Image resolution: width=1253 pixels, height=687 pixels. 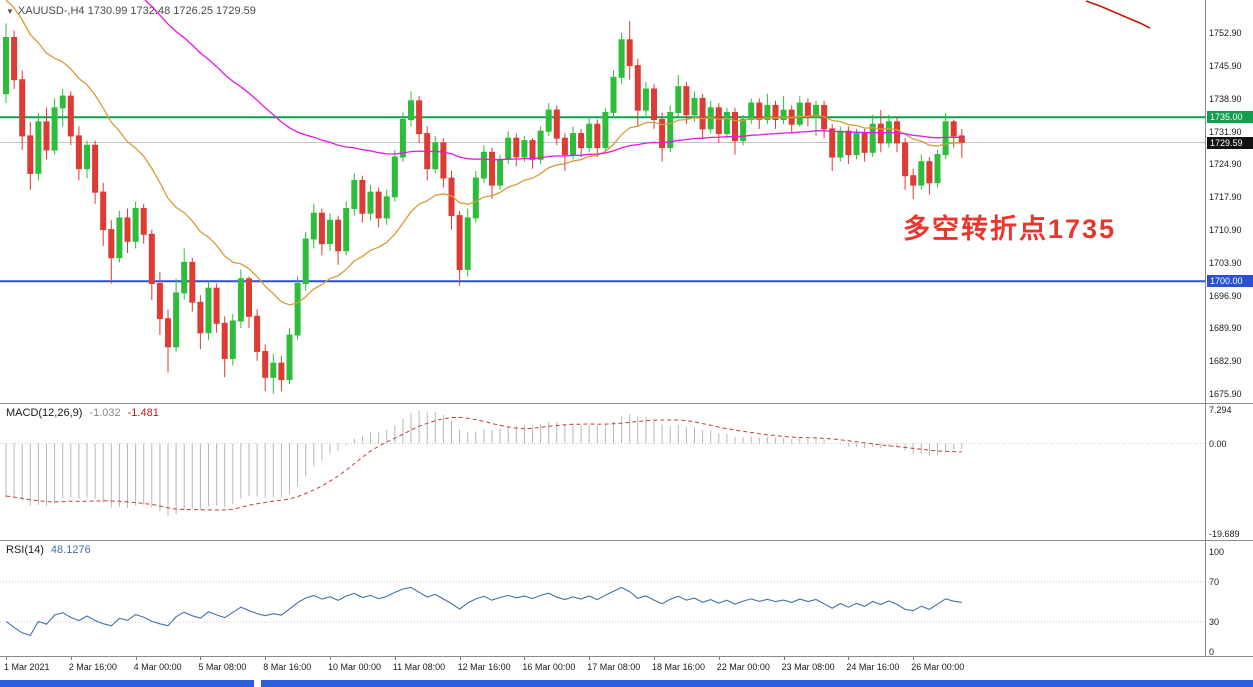 I want to click on rsi-value: 48.1276, so click(x=70, y=550).